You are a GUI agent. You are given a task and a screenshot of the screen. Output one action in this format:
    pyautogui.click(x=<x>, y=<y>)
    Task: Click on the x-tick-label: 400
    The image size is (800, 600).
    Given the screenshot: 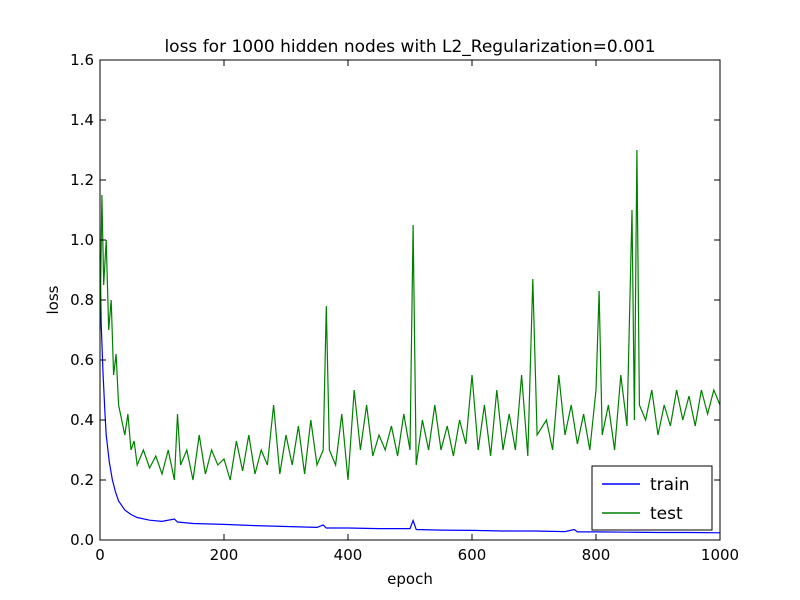 What is the action you would take?
    pyautogui.click(x=348, y=555)
    